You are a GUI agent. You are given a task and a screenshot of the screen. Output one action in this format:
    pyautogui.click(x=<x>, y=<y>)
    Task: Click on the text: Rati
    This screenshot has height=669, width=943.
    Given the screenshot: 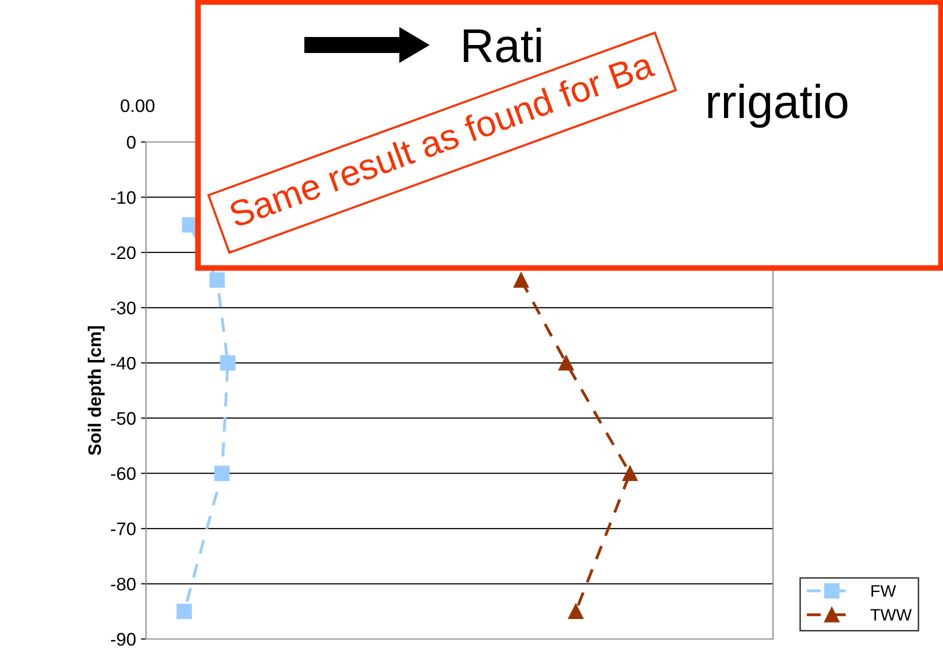 What is the action you would take?
    pyautogui.click(x=502, y=45)
    